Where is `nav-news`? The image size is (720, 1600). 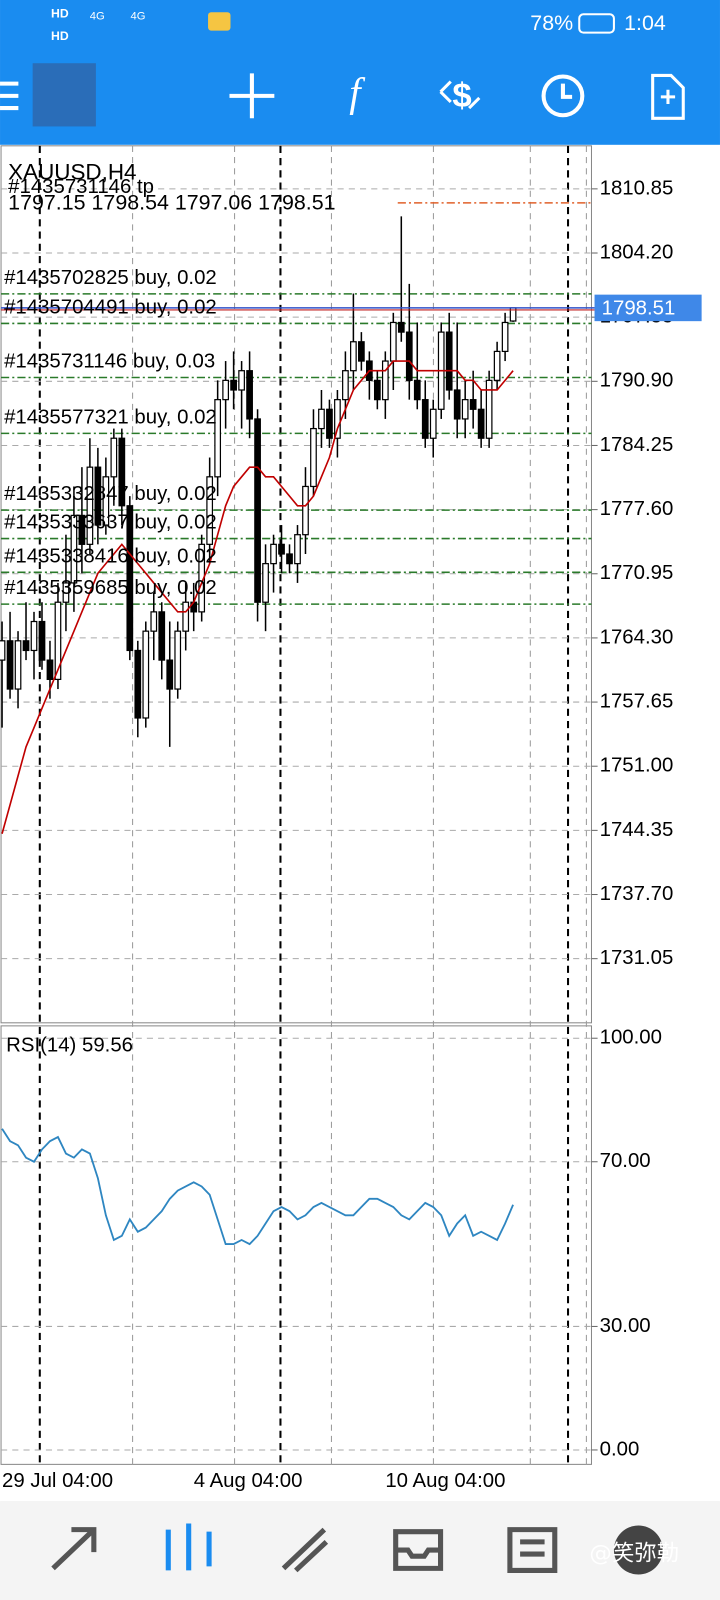
nav-news is located at coordinates (532, 1550).